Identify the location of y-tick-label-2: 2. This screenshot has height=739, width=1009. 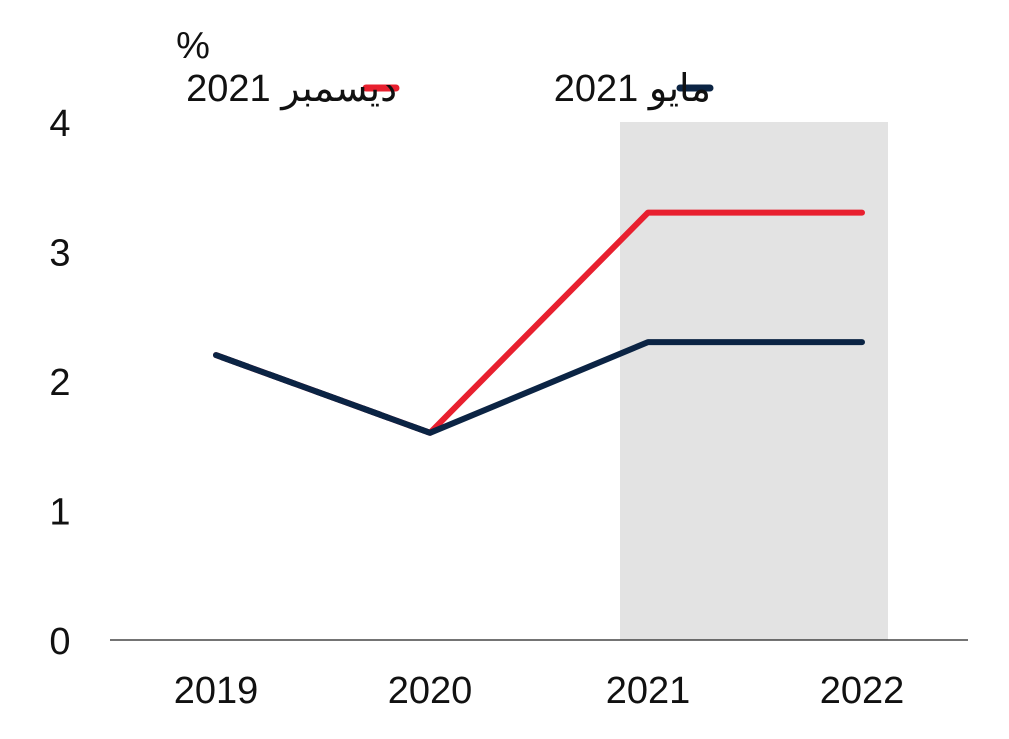
(59, 383).